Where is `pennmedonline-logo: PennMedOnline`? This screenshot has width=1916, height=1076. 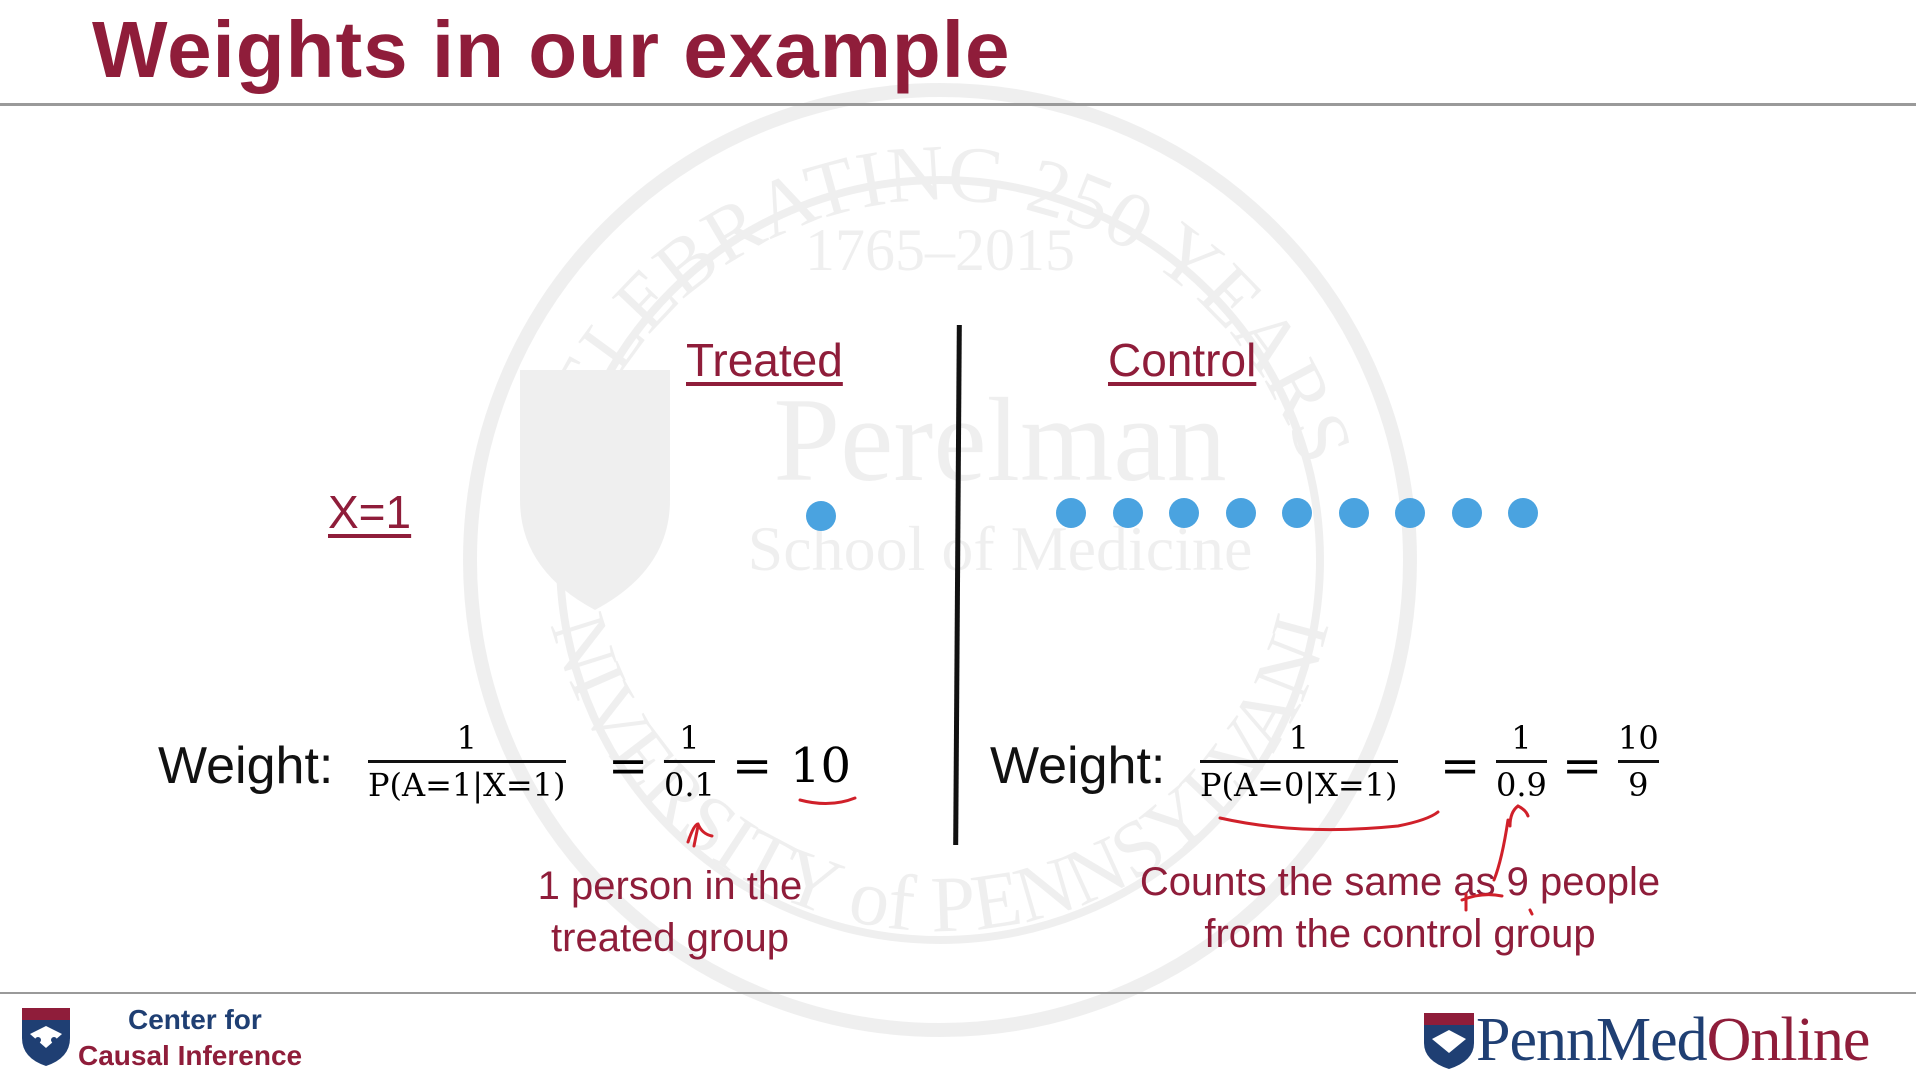 pennmedonline-logo: PennMedOnline is located at coordinates (1646, 1040).